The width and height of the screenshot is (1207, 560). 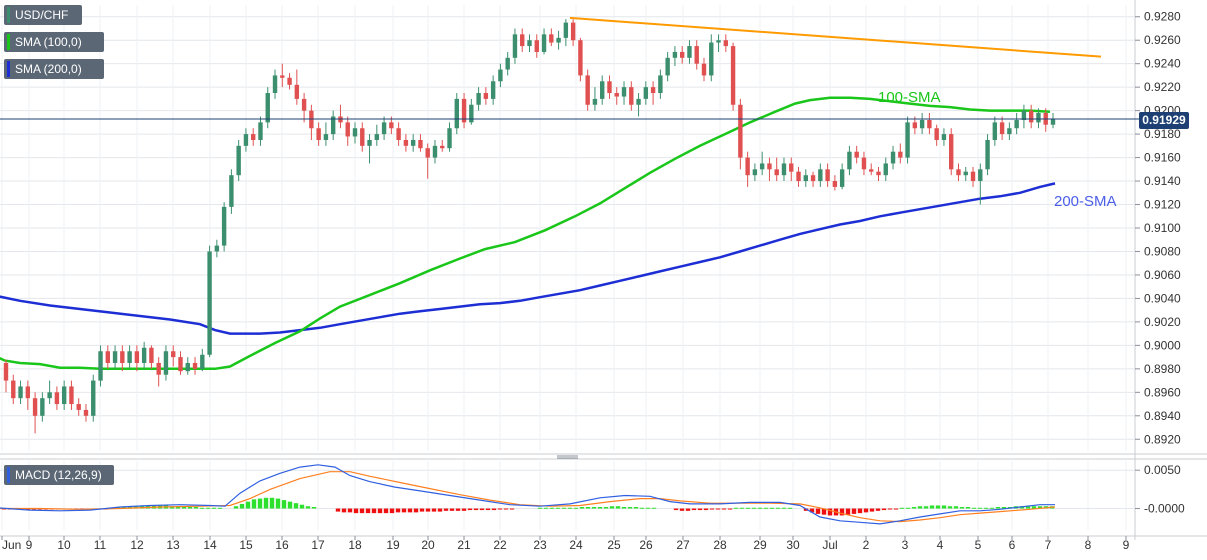 I want to click on price-tick-label: 0.8980, so click(x=1162, y=369).